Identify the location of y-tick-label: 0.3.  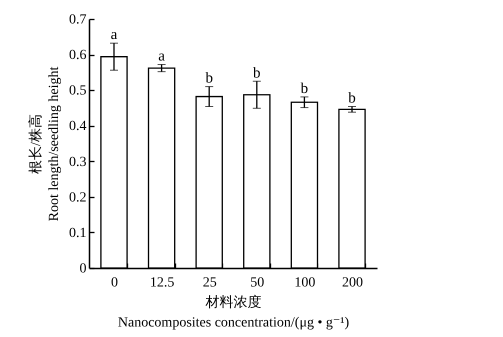
(77, 162).